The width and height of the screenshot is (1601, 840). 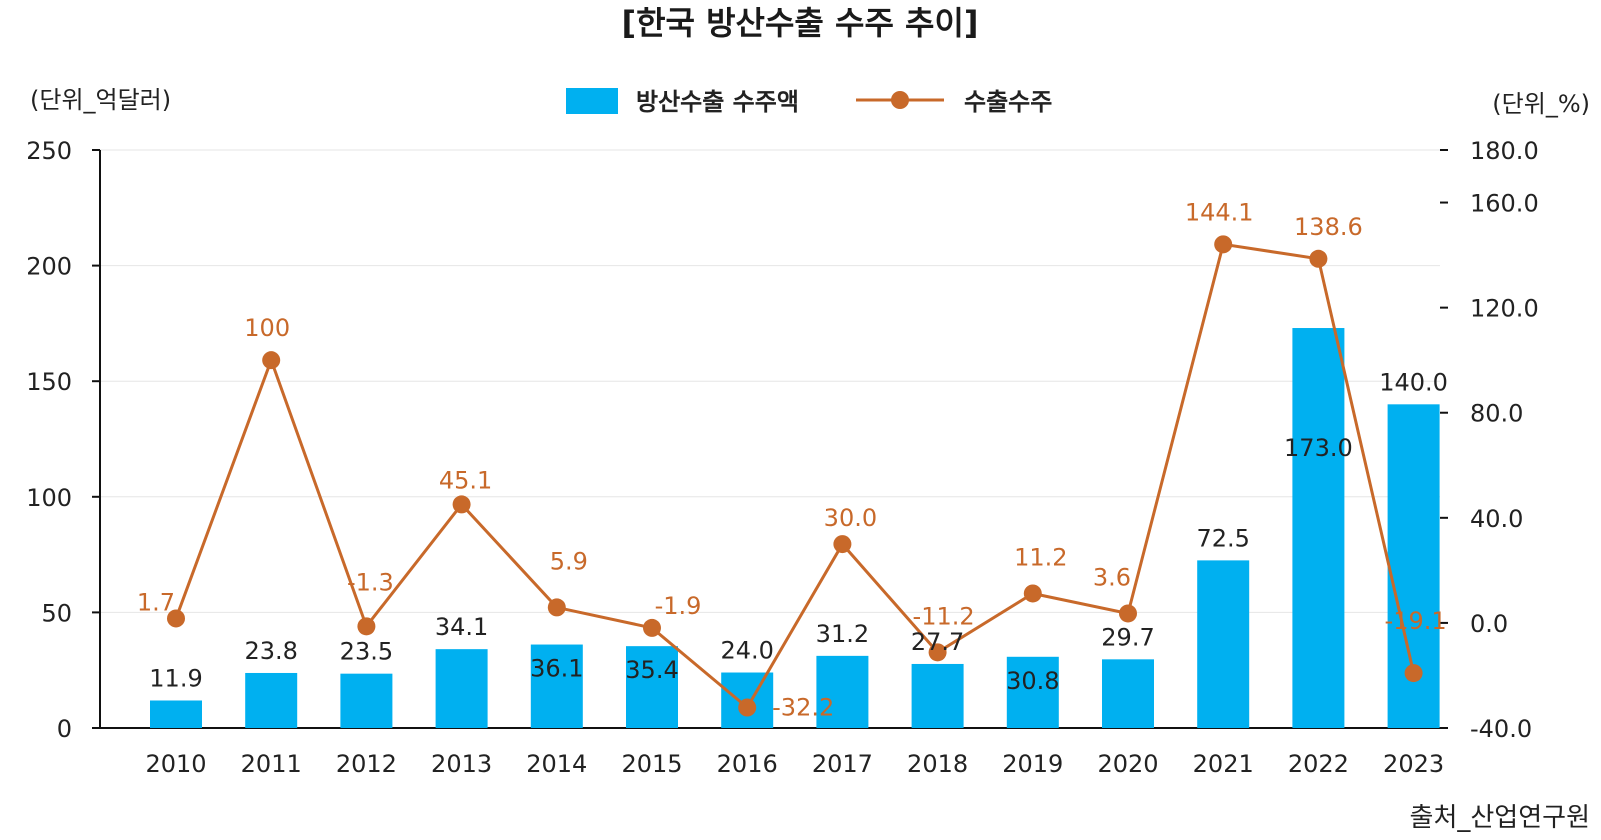 What do you see at coordinates (1223, 764) in the screenshot?
I see `x-tick-label: 2021` at bounding box center [1223, 764].